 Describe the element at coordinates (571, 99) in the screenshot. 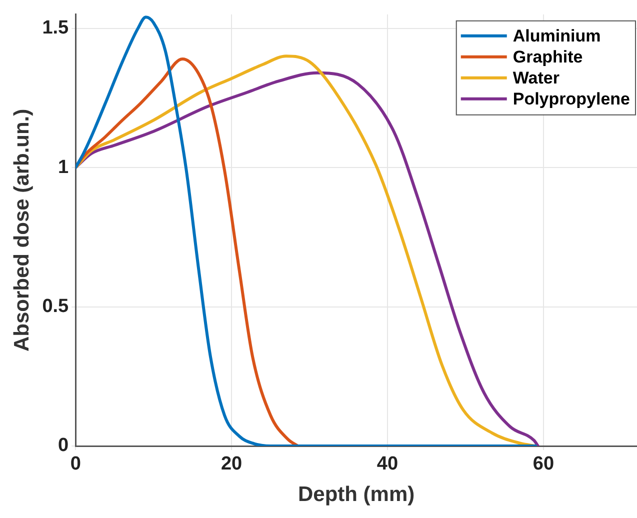

I see `legend-label: Polypropylene` at that location.